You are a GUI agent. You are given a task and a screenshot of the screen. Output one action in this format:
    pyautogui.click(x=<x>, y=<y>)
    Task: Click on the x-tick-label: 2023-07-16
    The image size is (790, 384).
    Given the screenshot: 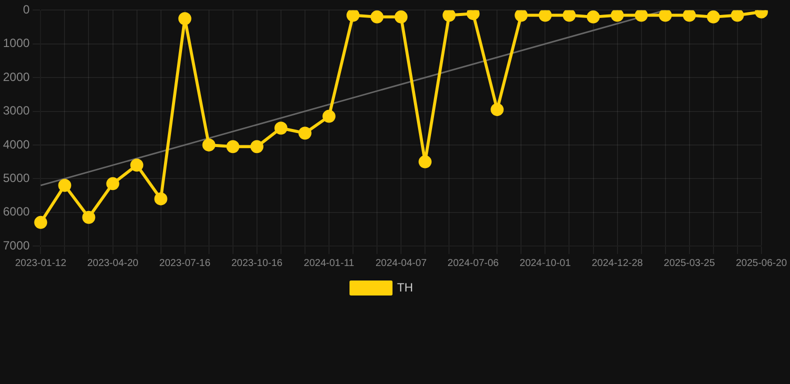 What is the action you would take?
    pyautogui.click(x=185, y=263)
    